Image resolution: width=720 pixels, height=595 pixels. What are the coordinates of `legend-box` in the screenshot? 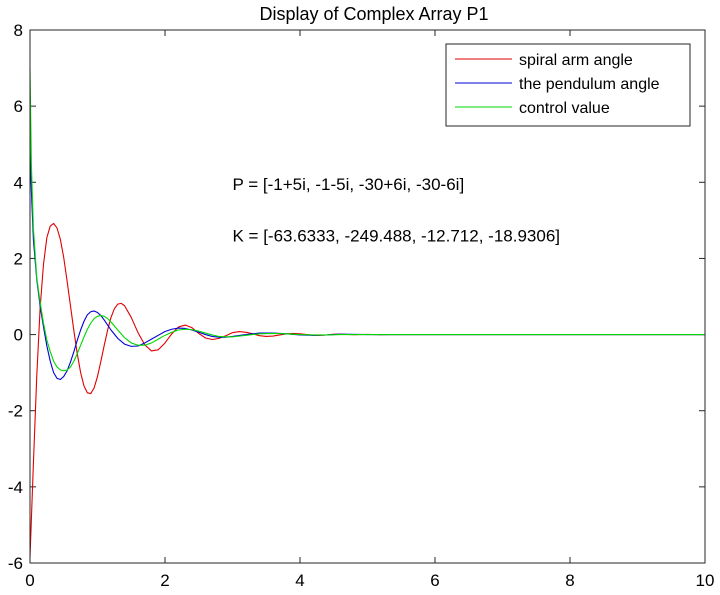 It's located at (568, 85).